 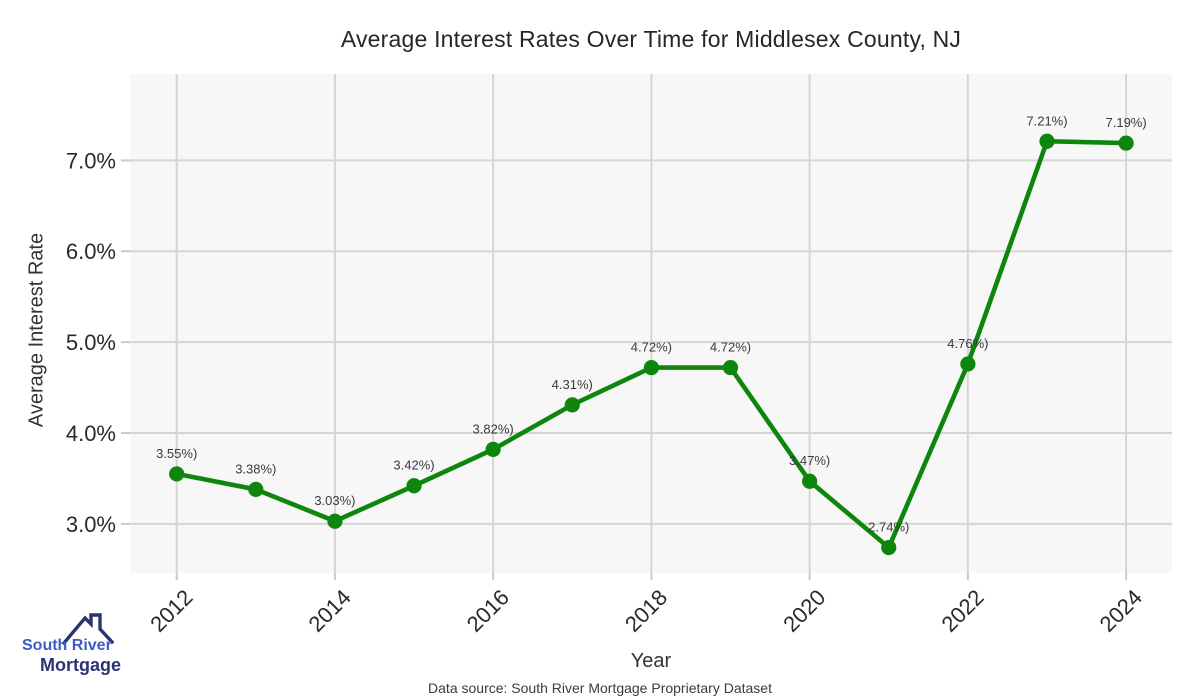 What do you see at coordinates (334, 500) in the screenshot?
I see `data-point-label: 3.03%)` at bounding box center [334, 500].